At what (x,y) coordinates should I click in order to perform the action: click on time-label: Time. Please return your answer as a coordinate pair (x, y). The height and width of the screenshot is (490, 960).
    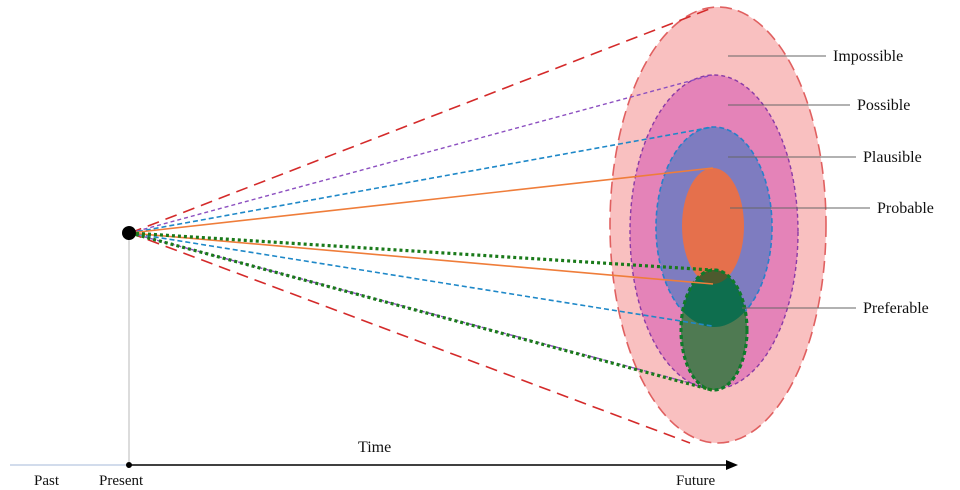
    Looking at the image, I should click on (374, 447).